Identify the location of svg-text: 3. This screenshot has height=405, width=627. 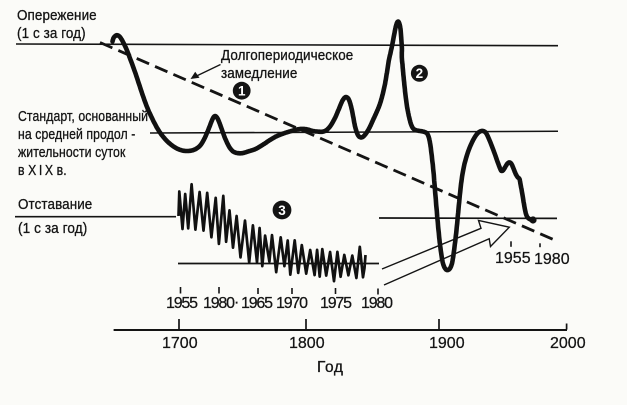
(282, 210).